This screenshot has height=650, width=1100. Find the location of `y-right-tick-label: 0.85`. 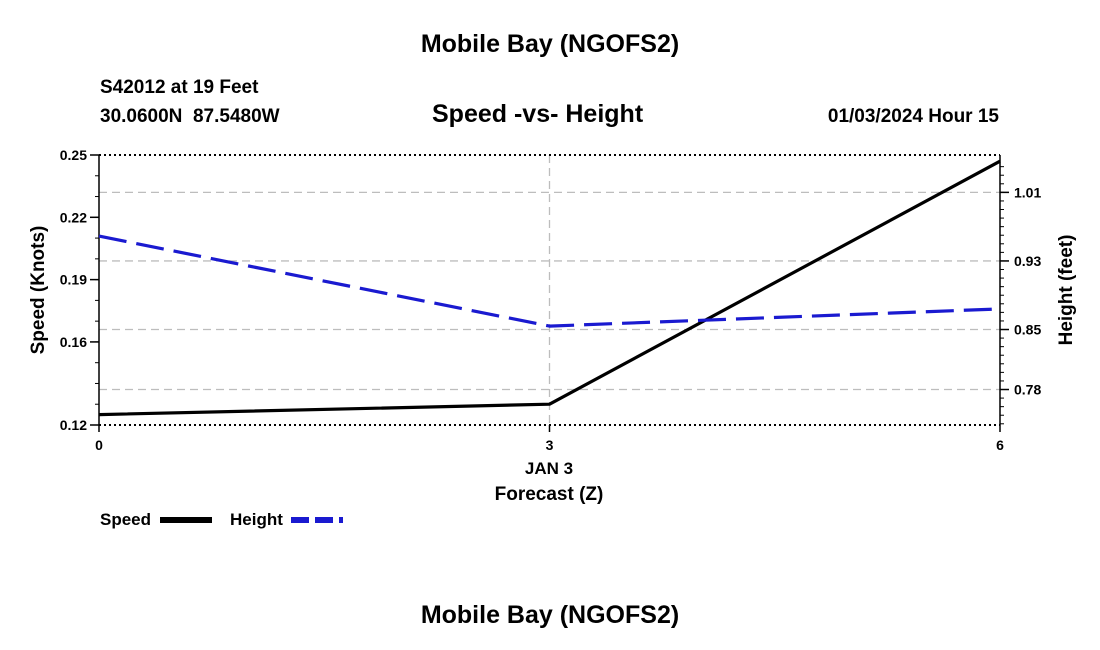

y-right-tick-label: 0.85 is located at coordinates (1027, 330).